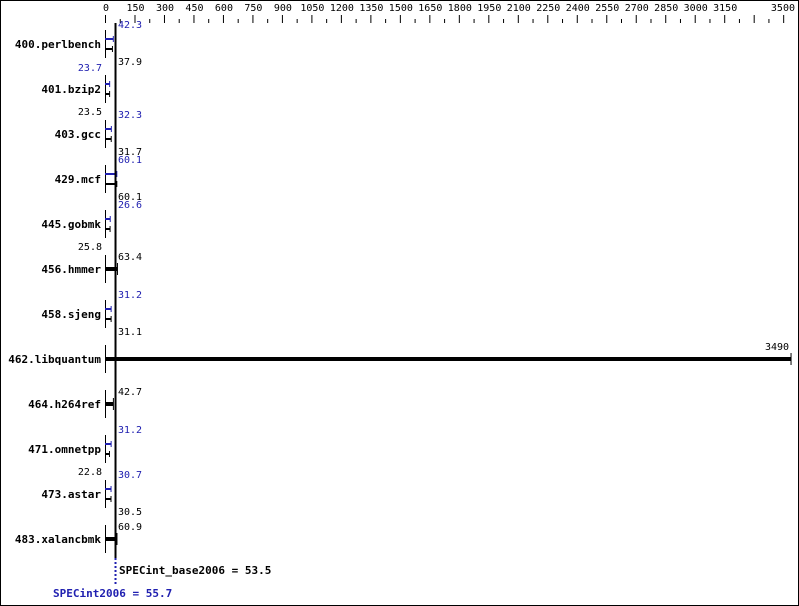 The image size is (799, 606). I want to click on base-value-label: 30.5, so click(130, 512).